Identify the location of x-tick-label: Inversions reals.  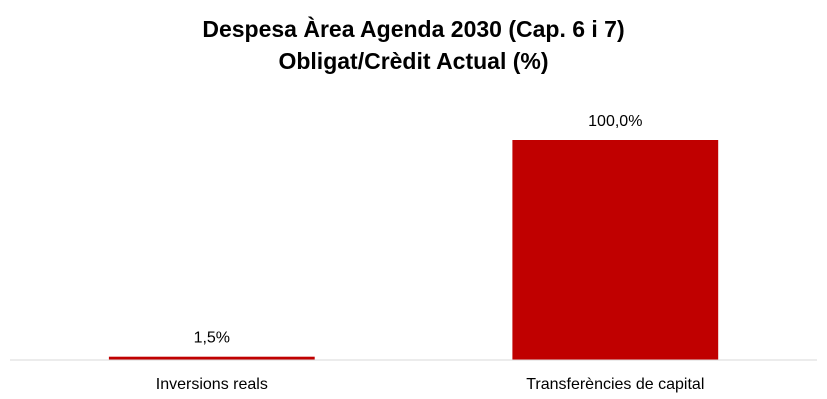
(212, 384).